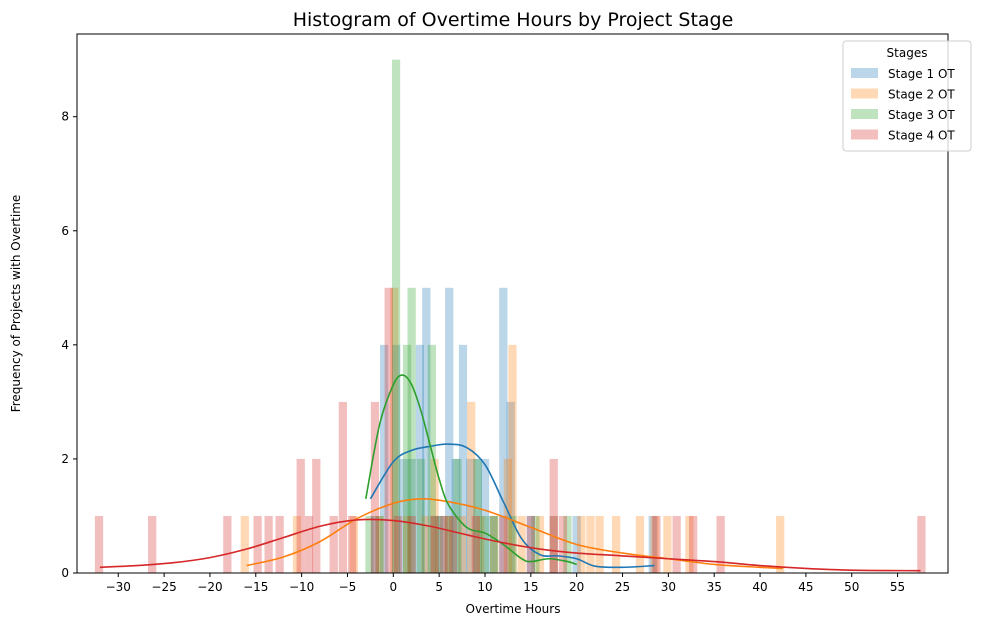 This screenshot has width=988, height=626. What do you see at coordinates (530, 587) in the screenshot?
I see `x-tick-label: 15` at bounding box center [530, 587].